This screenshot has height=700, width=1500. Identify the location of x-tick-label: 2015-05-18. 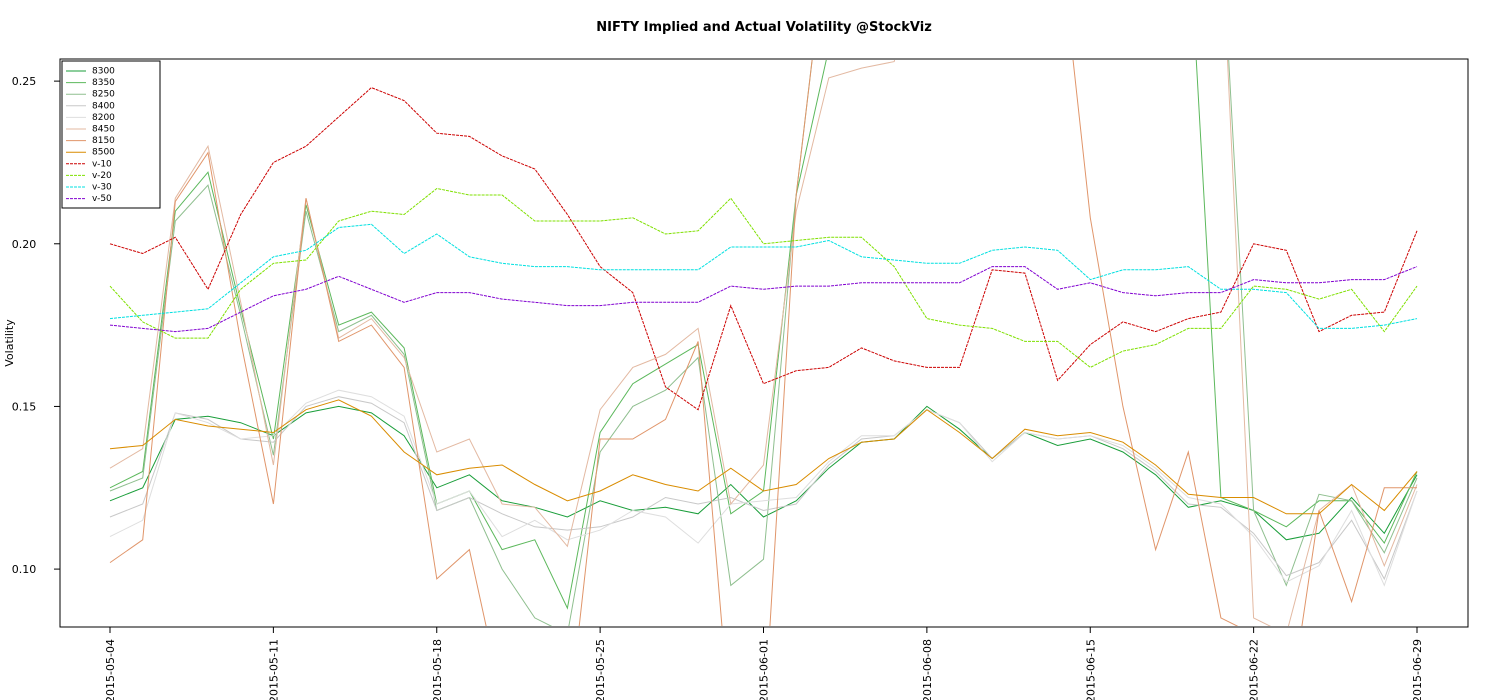
(437, 669).